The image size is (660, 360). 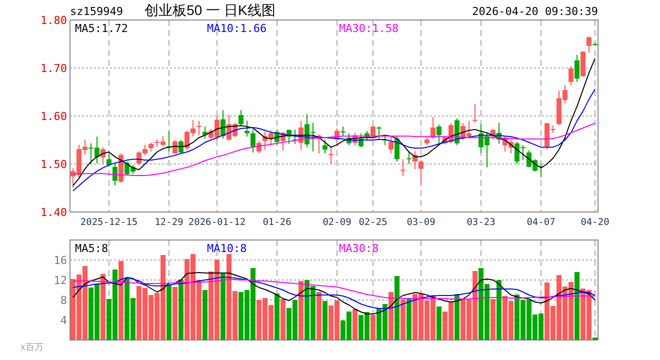 What do you see at coordinates (53, 20) in the screenshot?
I see `y-tick-label: 1.80` at bounding box center [53, 20].